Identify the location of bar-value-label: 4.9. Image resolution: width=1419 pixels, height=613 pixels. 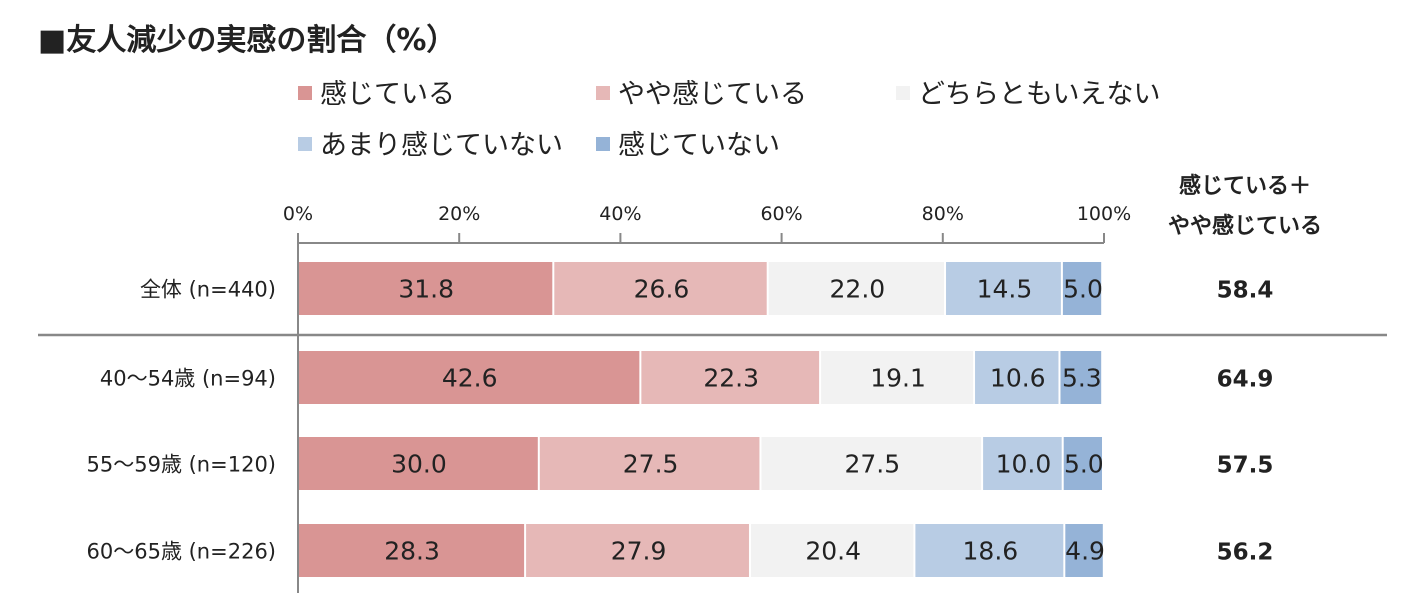
(1085, 551).